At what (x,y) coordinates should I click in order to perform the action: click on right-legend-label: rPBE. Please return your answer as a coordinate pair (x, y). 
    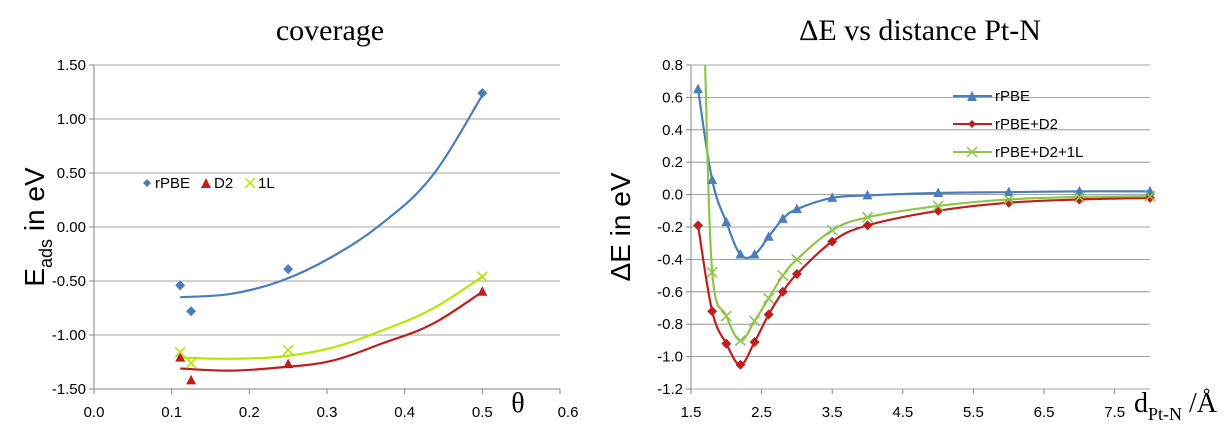
    Looking at the image, I should click on (1012, 96).